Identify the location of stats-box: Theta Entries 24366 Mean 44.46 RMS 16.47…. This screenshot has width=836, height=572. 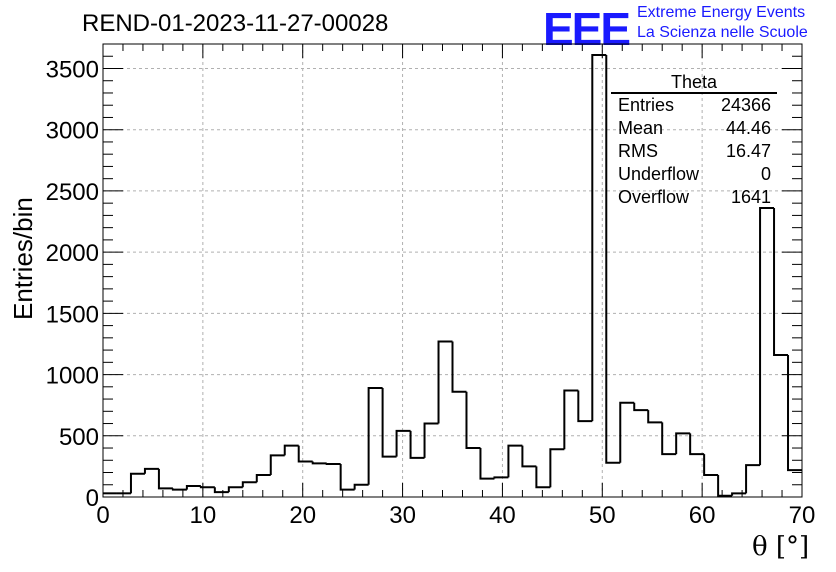
(694, 140).